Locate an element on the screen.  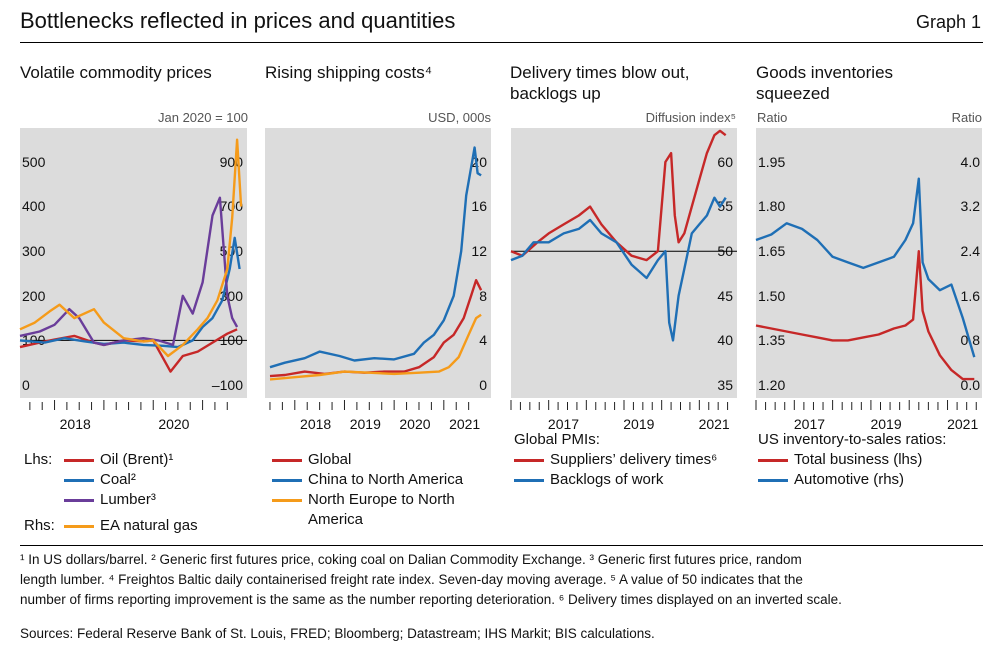
y-tick-right: 55 is located at coordinates (725, 206).